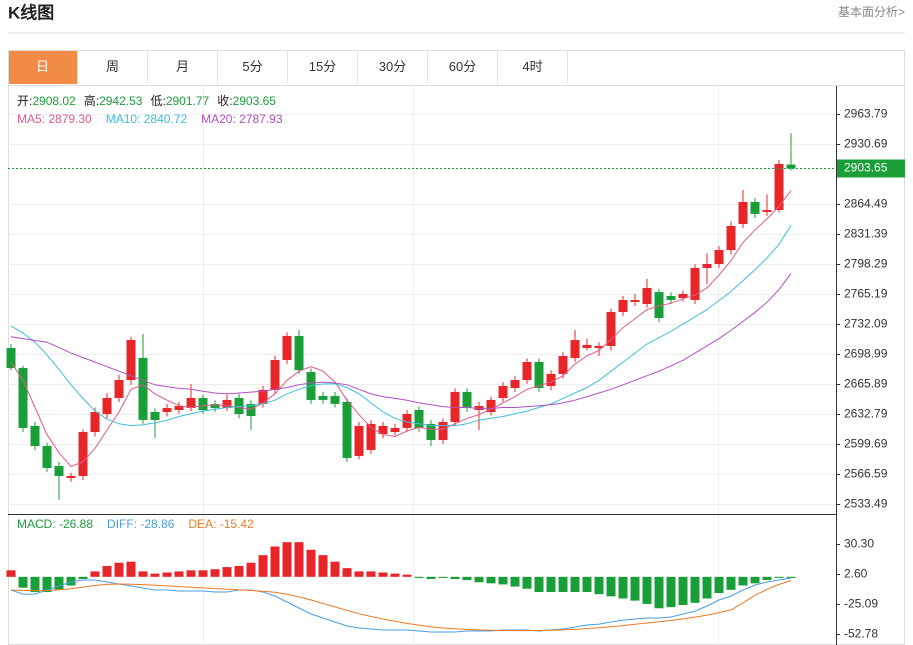 This screenshot has width=913, height=645. I want to click on legend-entry: MA20: 2787.93, so click(242, 119).